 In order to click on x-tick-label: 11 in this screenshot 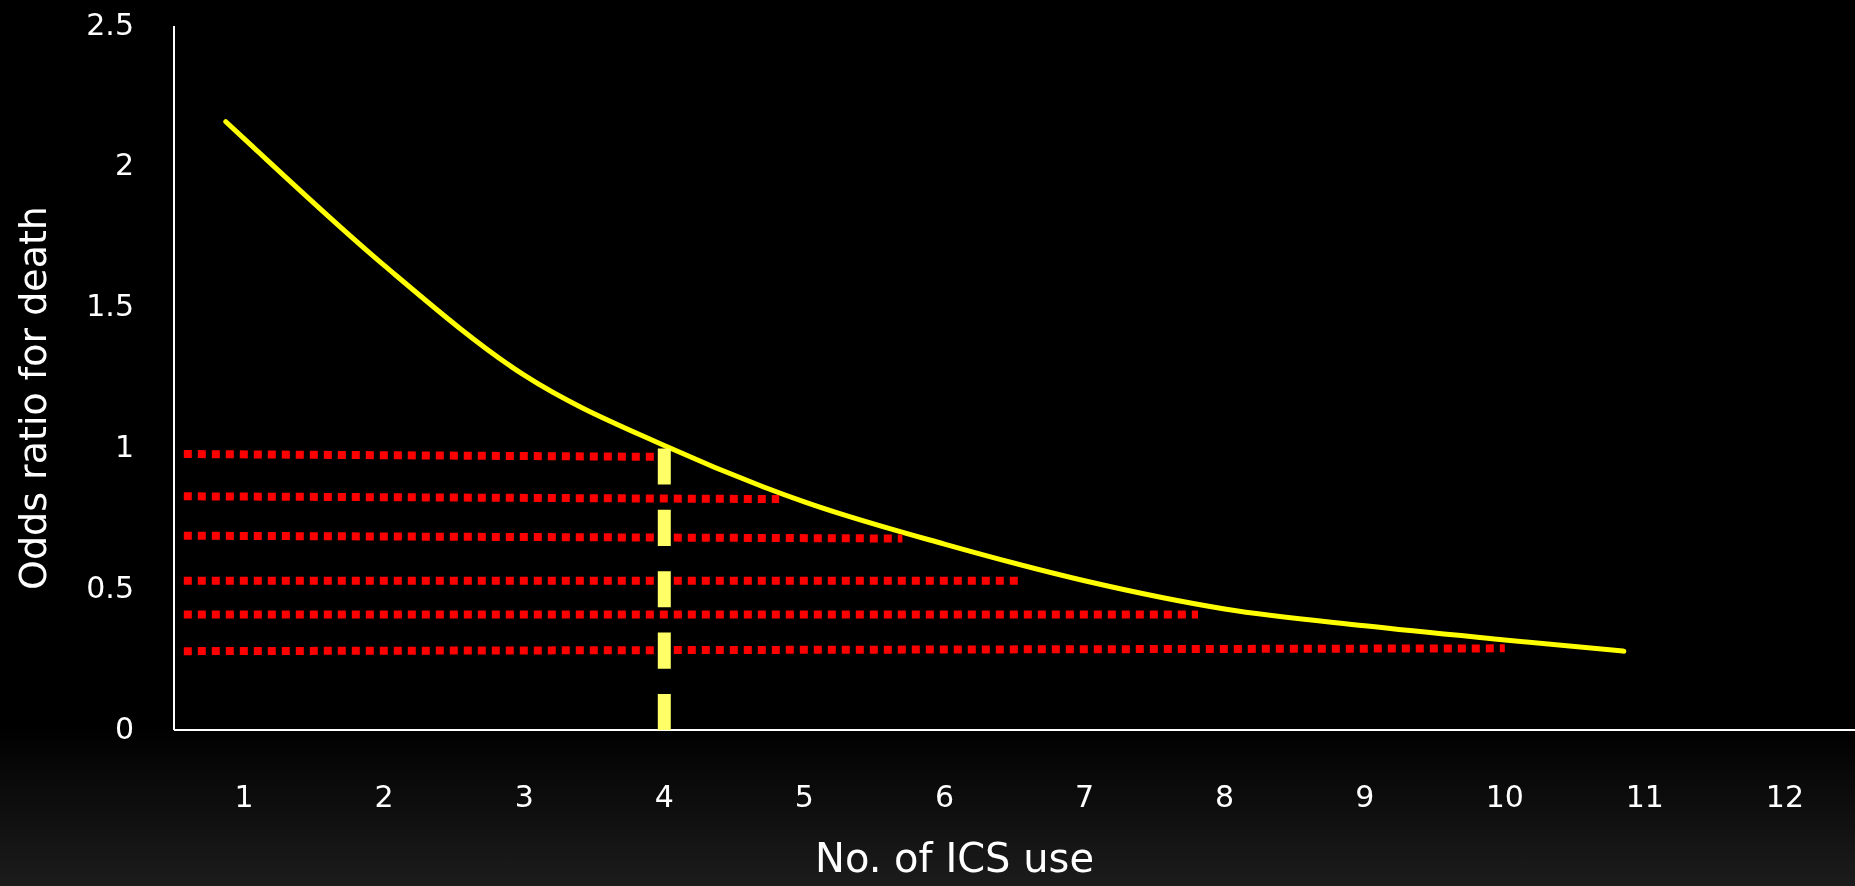, I will do `click(1644, 796)`.